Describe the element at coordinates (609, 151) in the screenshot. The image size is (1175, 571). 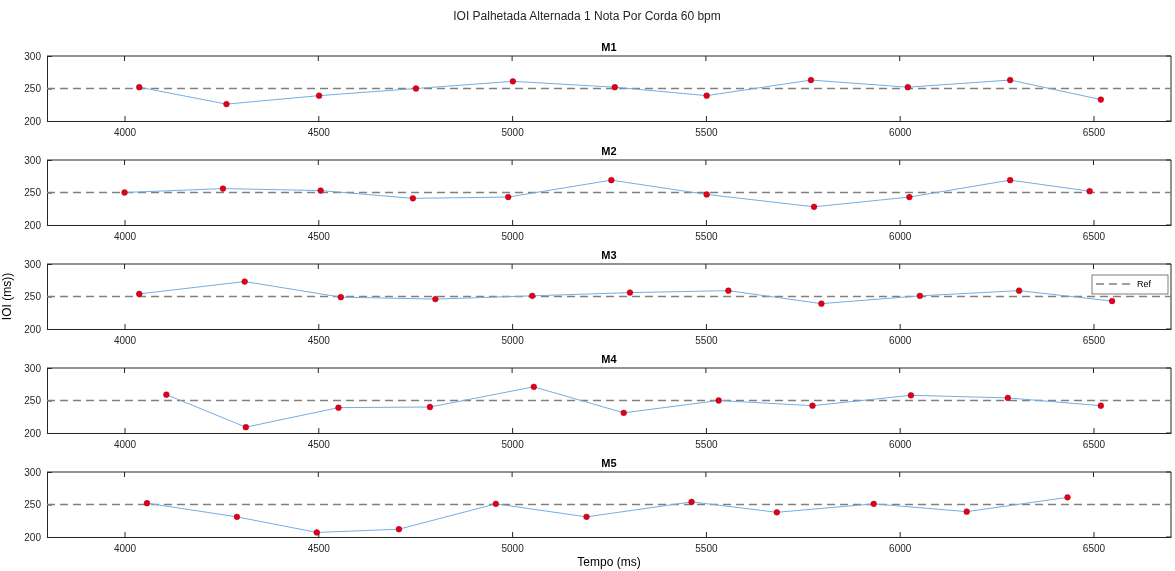
I see `chart-title: M2` at that location.